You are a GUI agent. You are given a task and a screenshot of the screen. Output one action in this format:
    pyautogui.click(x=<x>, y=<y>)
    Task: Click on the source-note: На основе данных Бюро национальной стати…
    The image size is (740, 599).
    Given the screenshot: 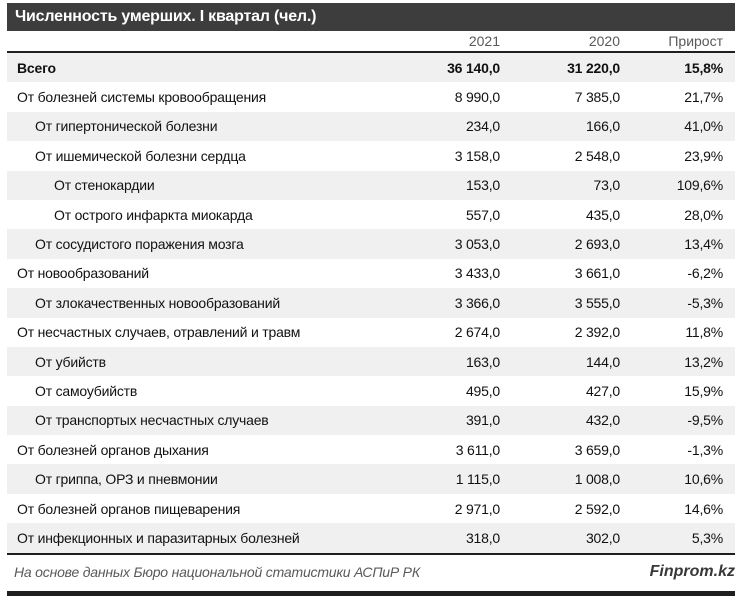 What is the action you would take?
    pyautogui.click(x=217, y=572)
    